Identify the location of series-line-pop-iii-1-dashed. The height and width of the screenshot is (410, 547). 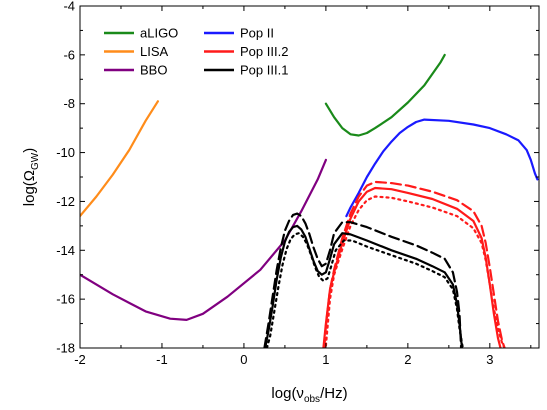
(363, 280).